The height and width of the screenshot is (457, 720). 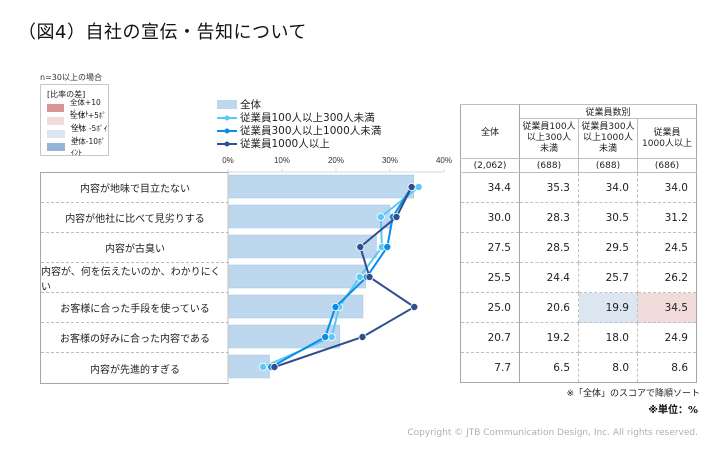 I want to click on table-cell: 20.6, so click(x=549, y=307).